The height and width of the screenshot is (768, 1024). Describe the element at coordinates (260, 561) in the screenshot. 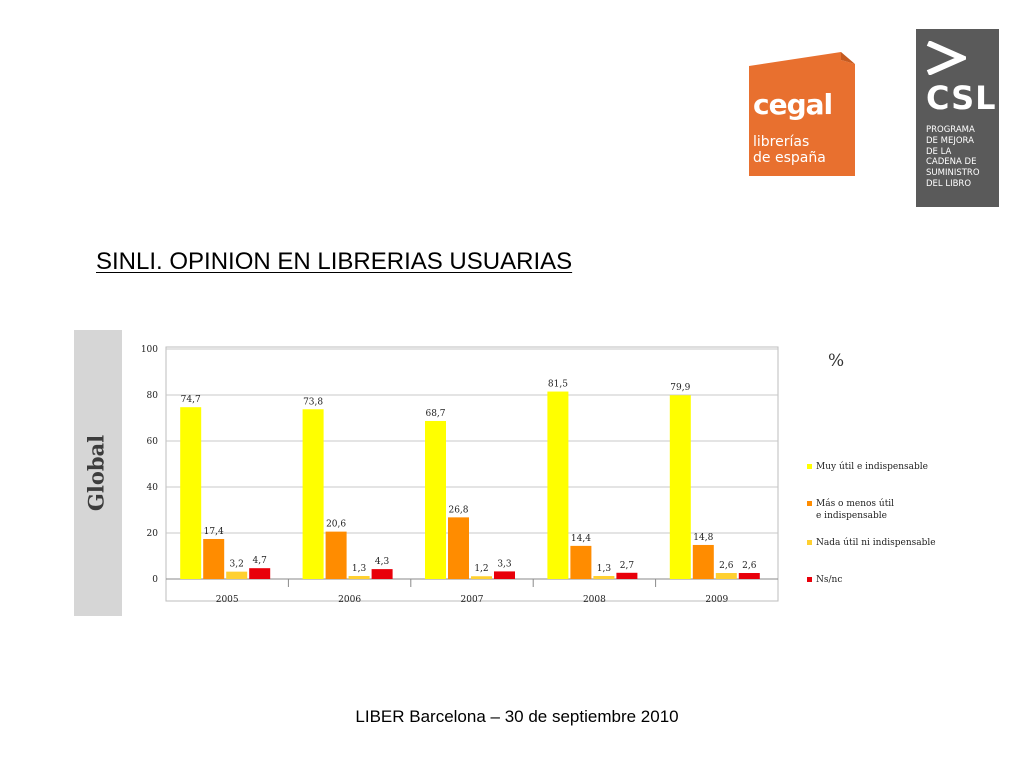

I see `data-label: 4,7` at that location.